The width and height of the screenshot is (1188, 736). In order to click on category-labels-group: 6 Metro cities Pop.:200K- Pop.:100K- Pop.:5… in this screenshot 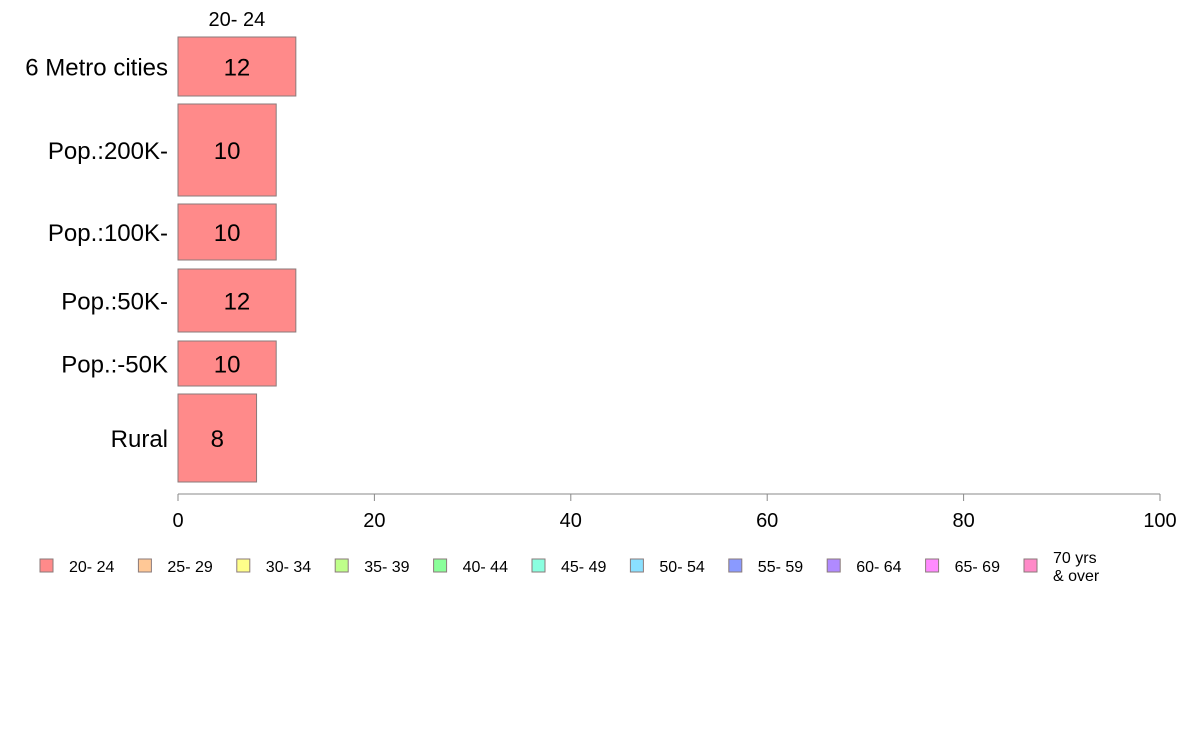, I will do `click(96, 254)`.